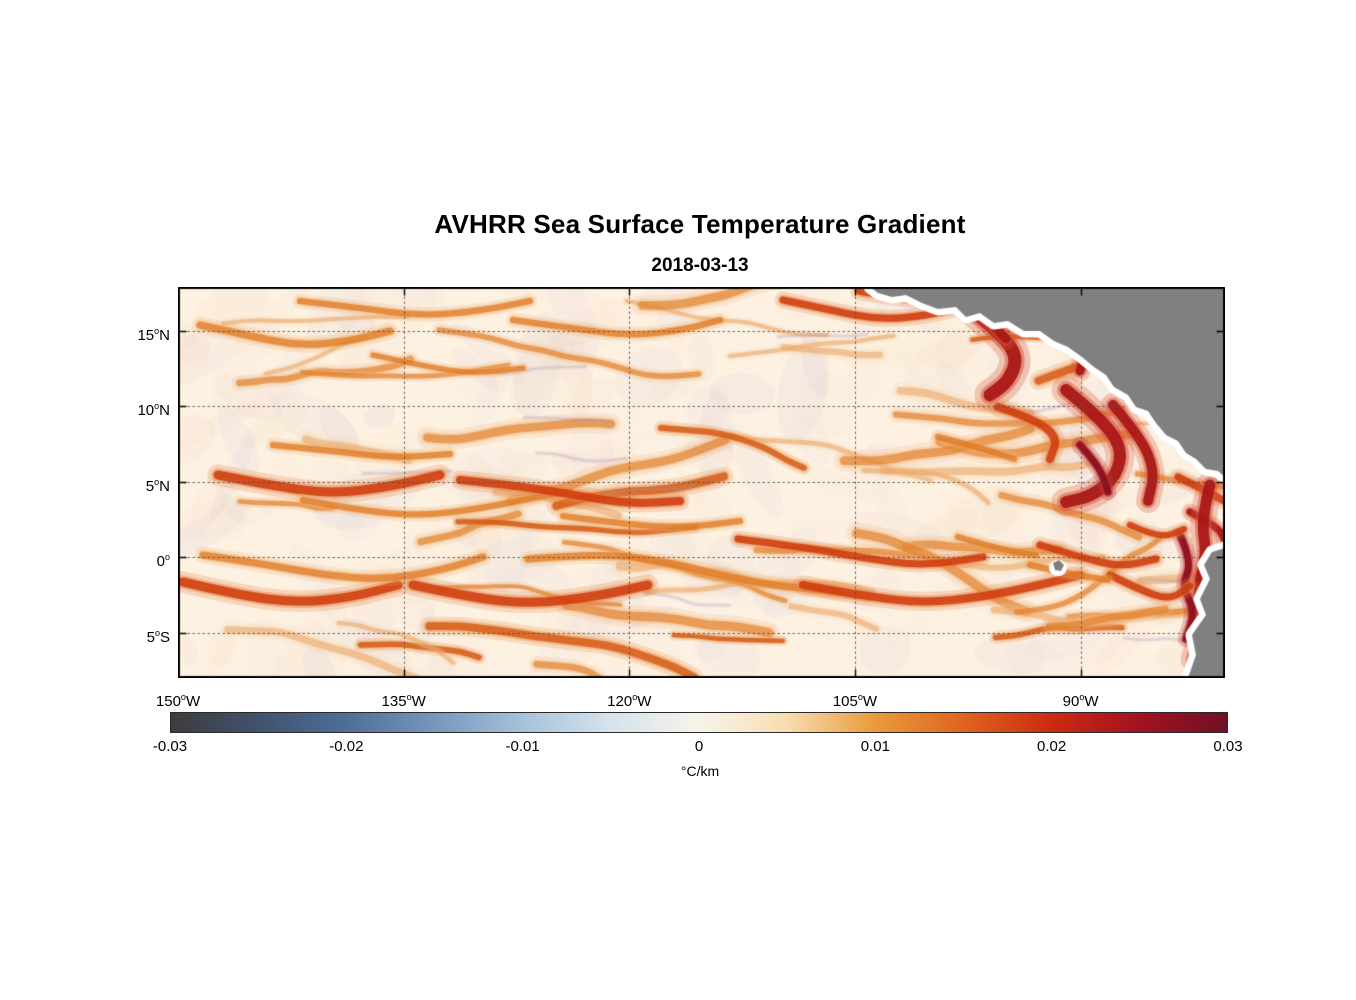  Describe the element at coordinates (163, 561) in the screenshot. I see `y-tick-label: 0o` at that location.